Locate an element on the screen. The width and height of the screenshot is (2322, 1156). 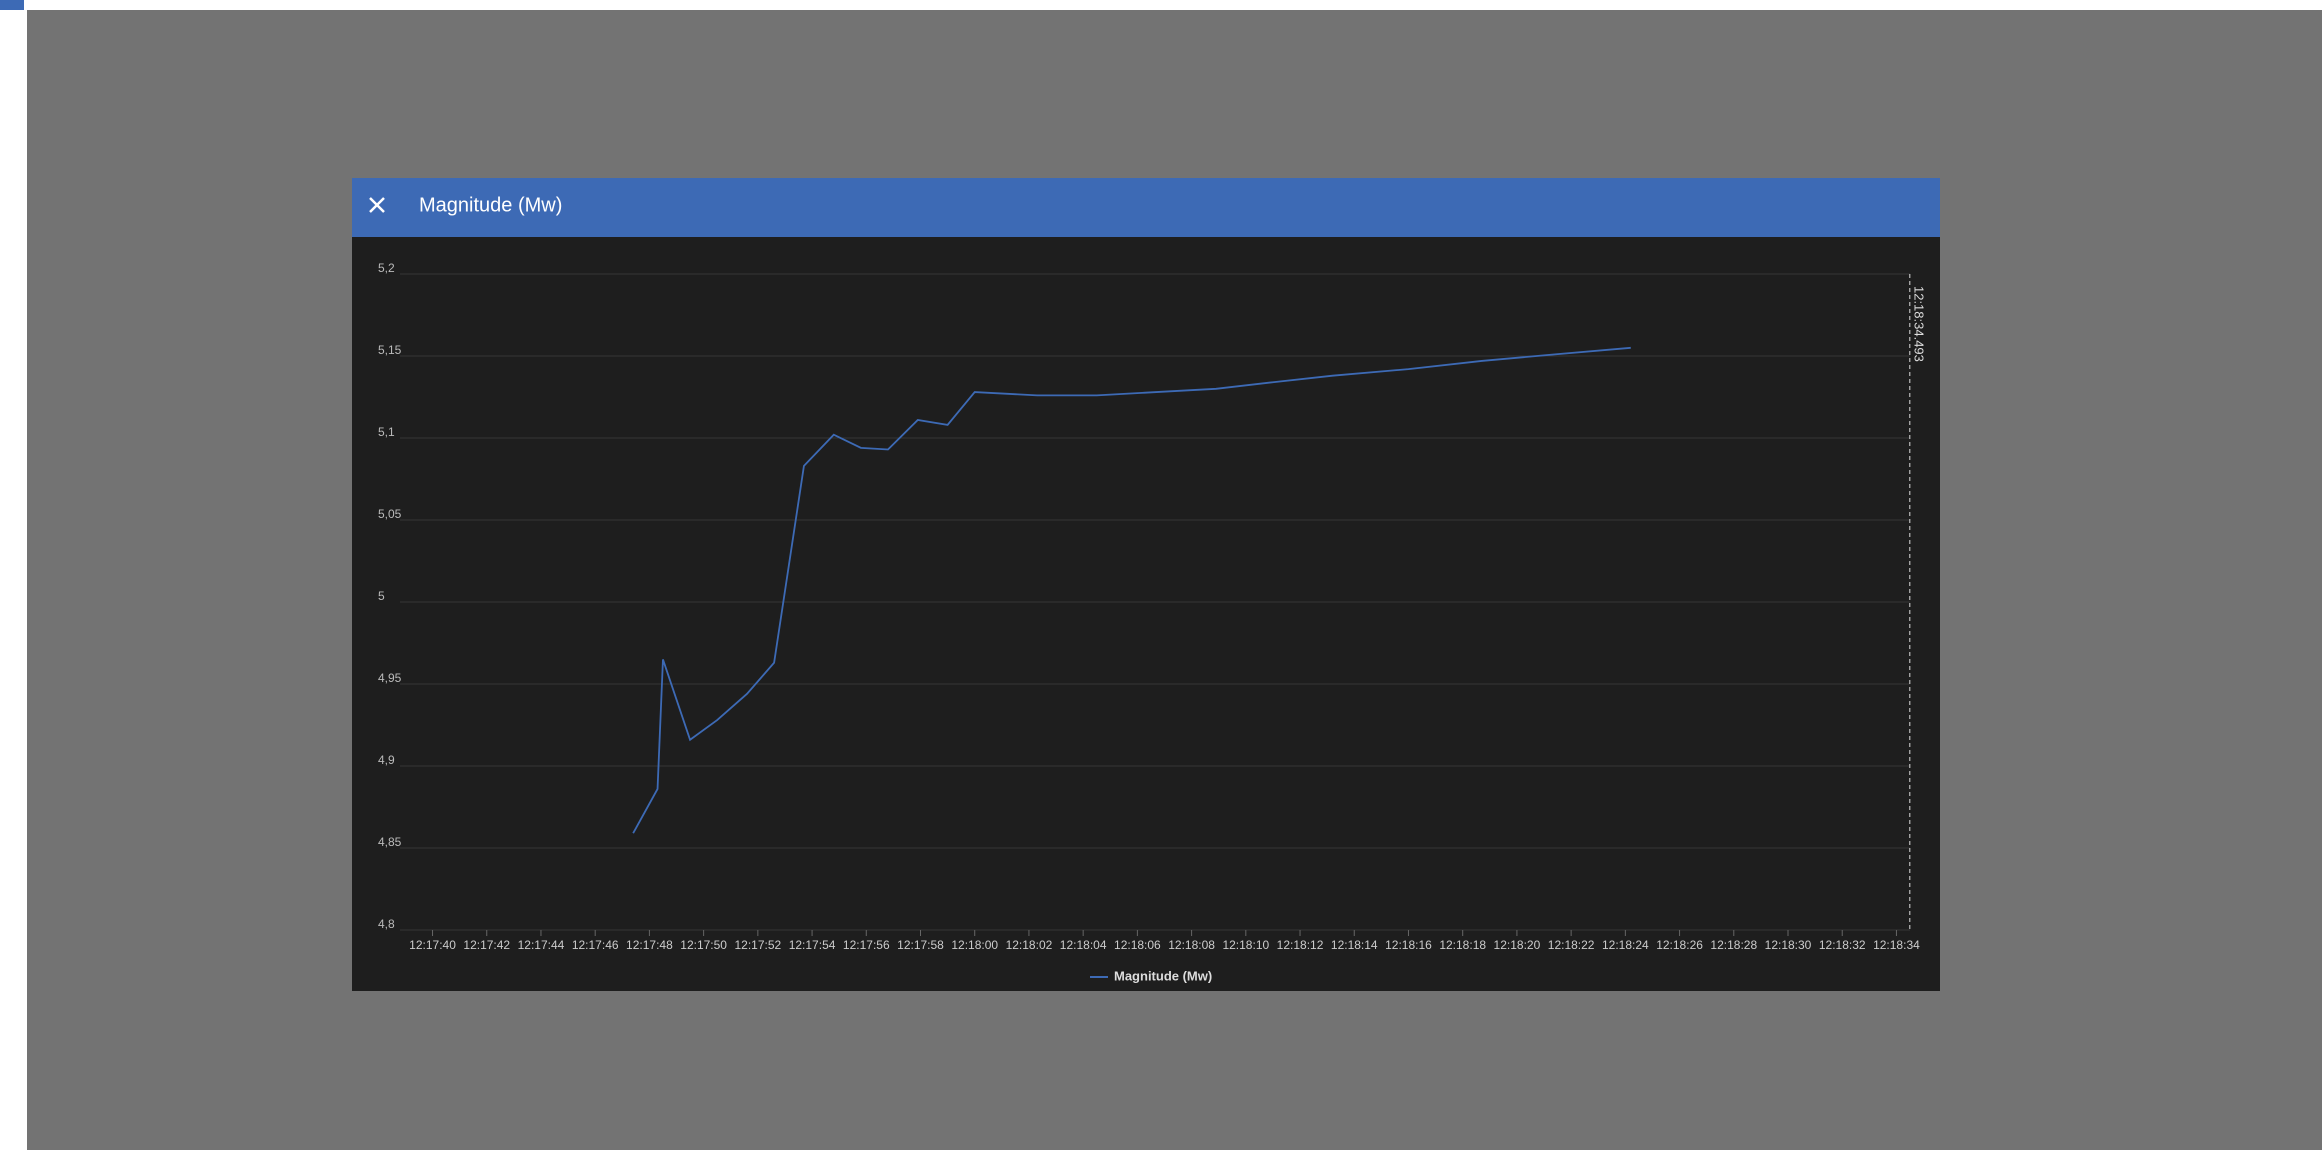
x-tick-label: 12:18:08 is located at coordinates (1191, 945).